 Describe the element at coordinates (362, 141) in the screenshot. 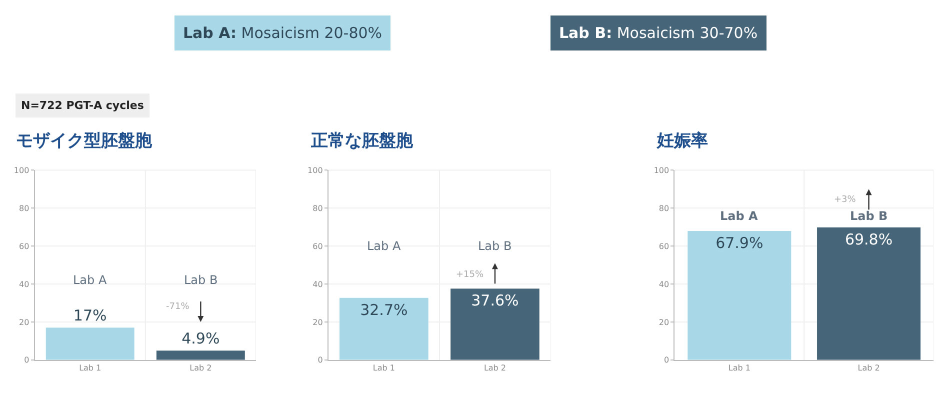

I see `chart-title: 正常な胚盤胞` at that location.